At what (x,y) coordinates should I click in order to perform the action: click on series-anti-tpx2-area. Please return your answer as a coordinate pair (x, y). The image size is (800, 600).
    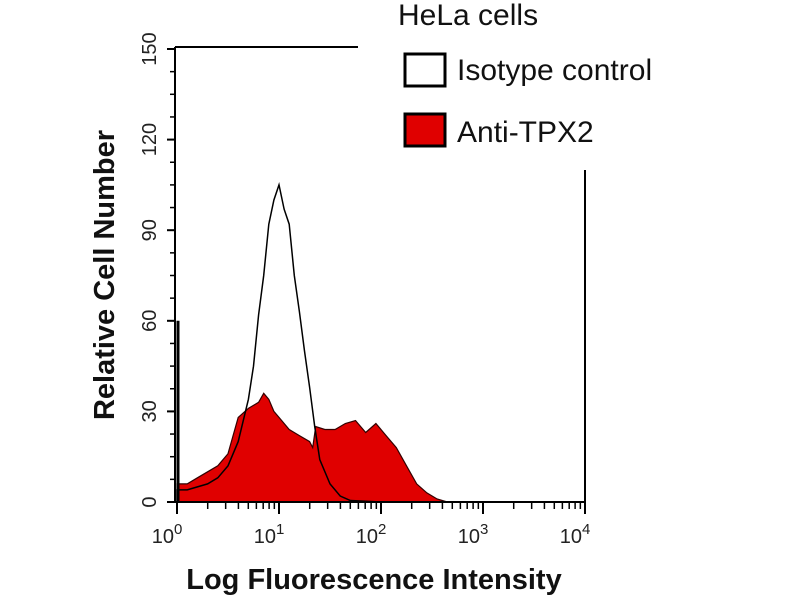
    Looking at the image, I should click on (380, 447).